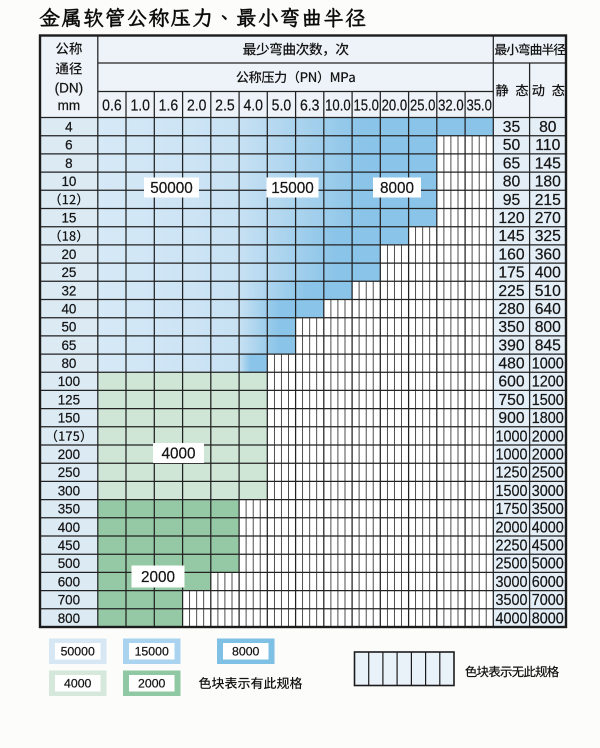  I want to click on svg-text: 200, so click(69, 454).